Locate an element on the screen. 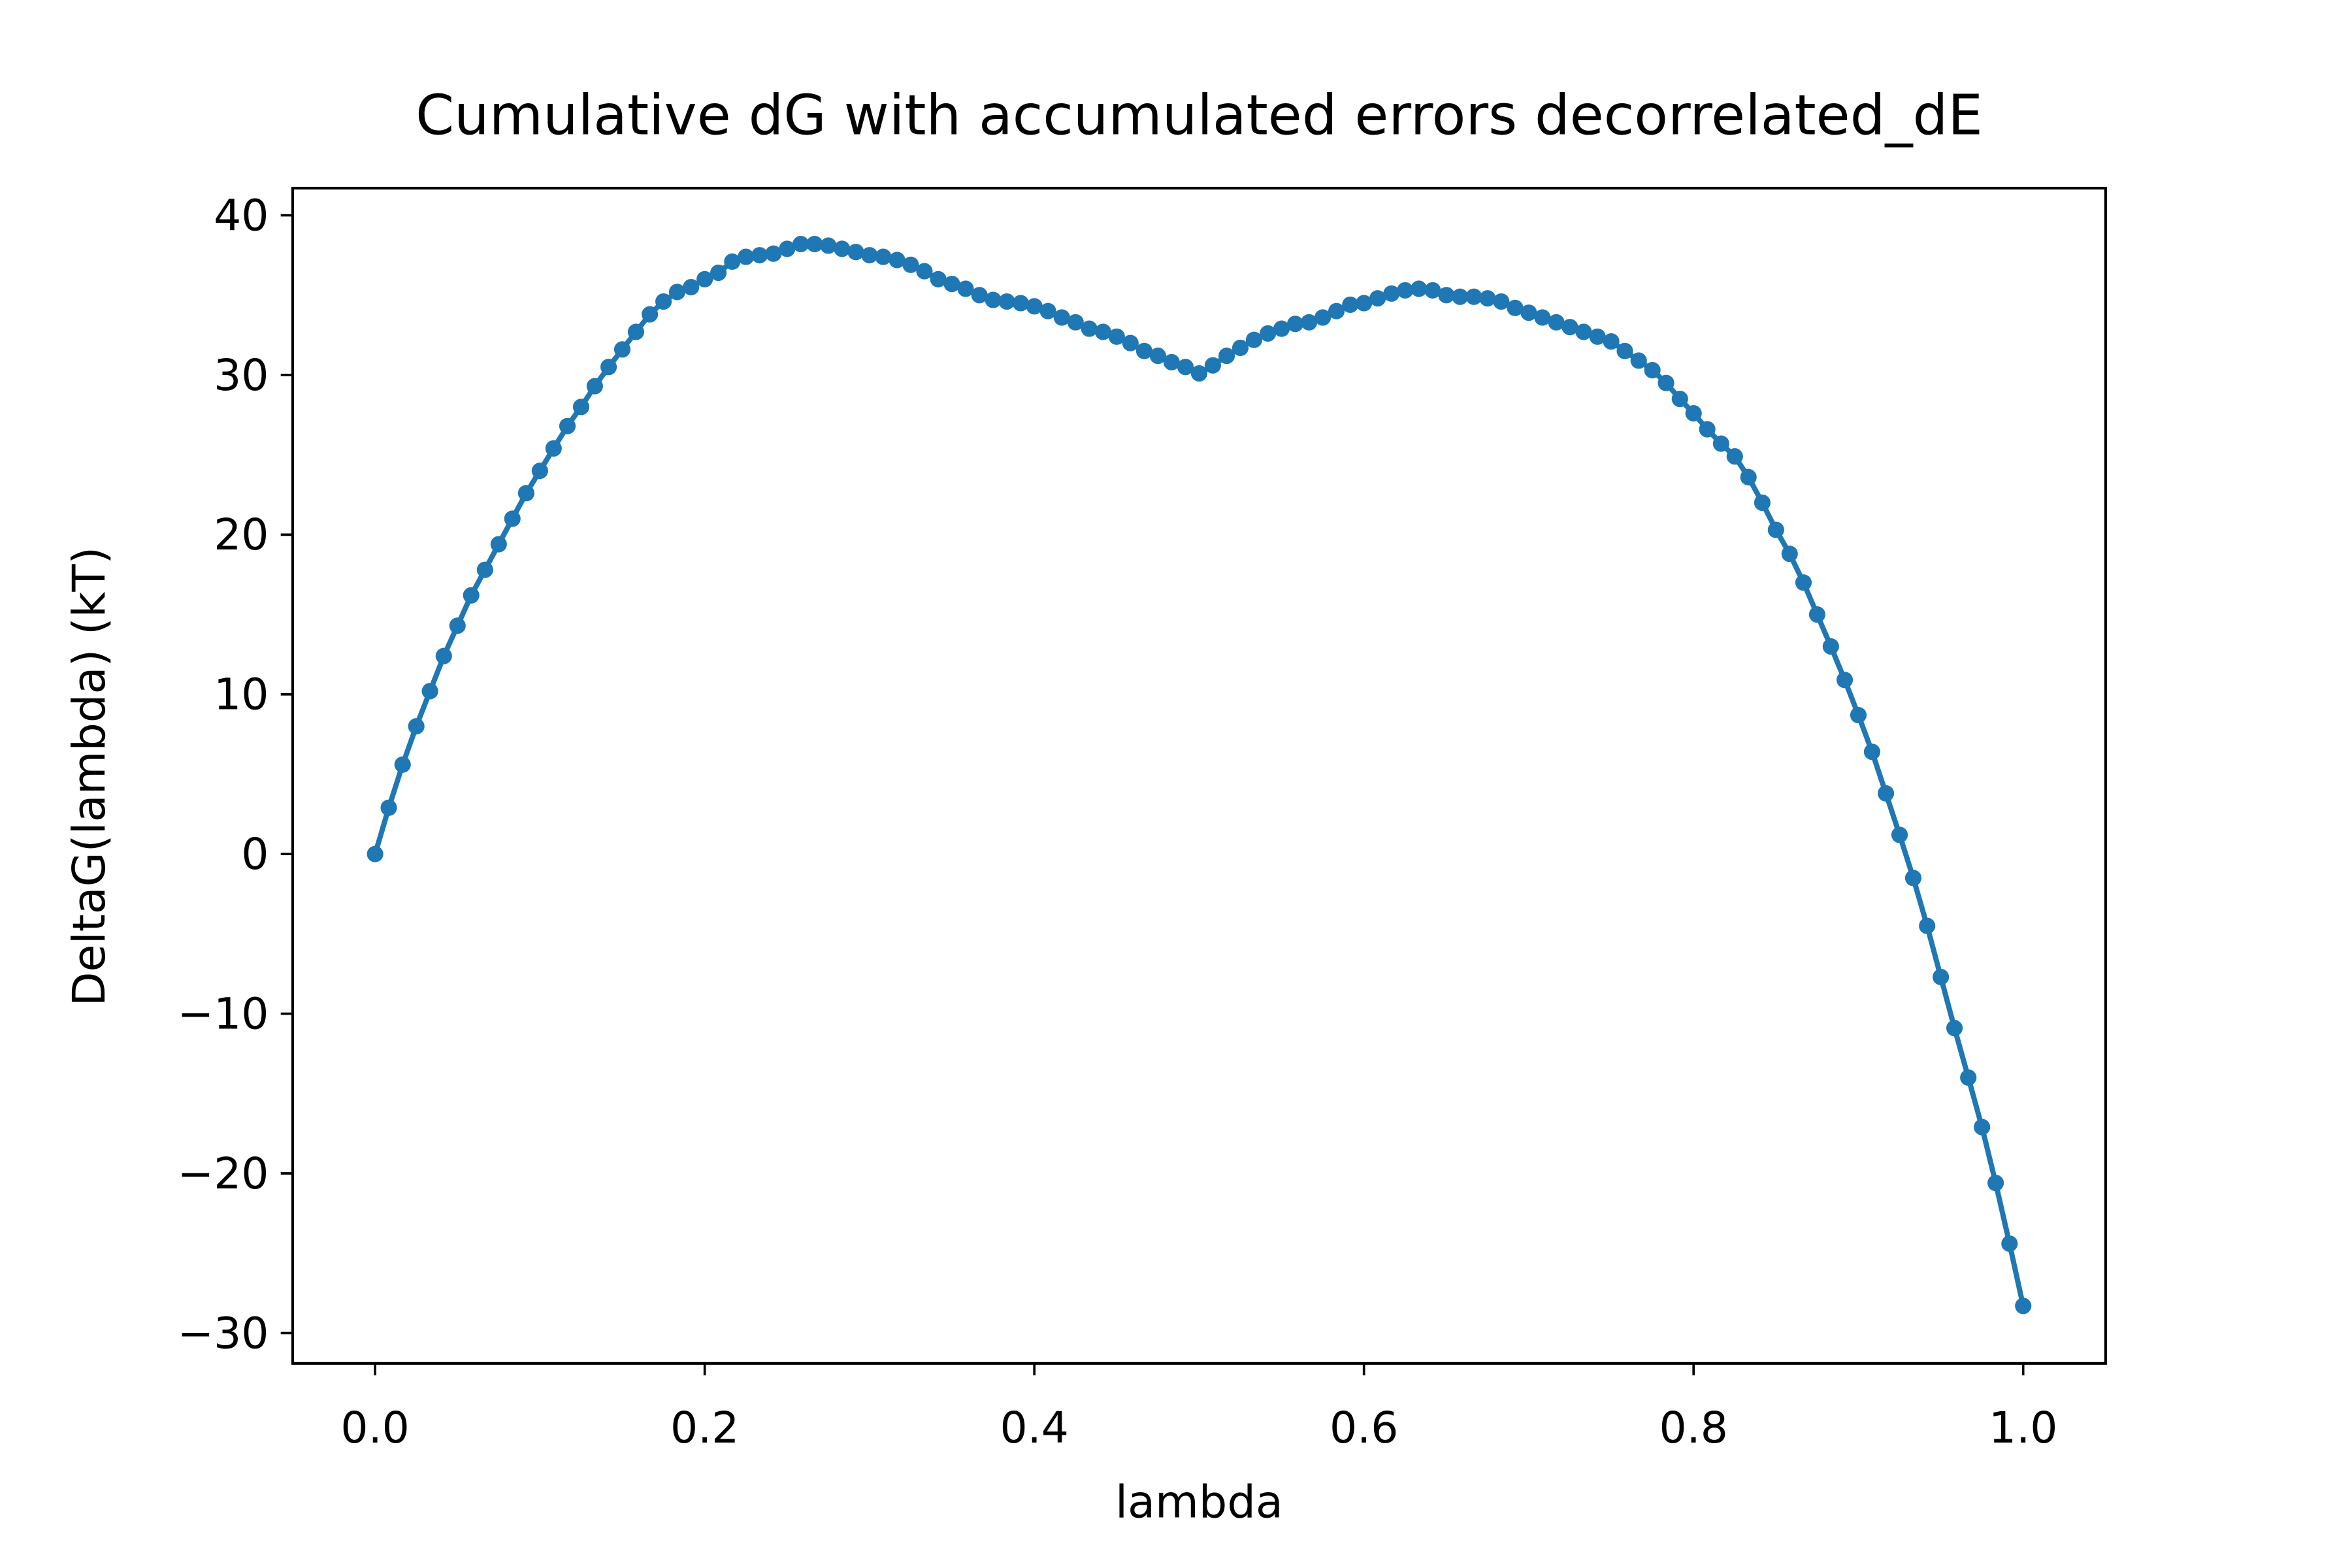 The width and height of the screenshot is (2352, 1568). x-tick-label: 0.6 is located at coordinates (1364, 1427).